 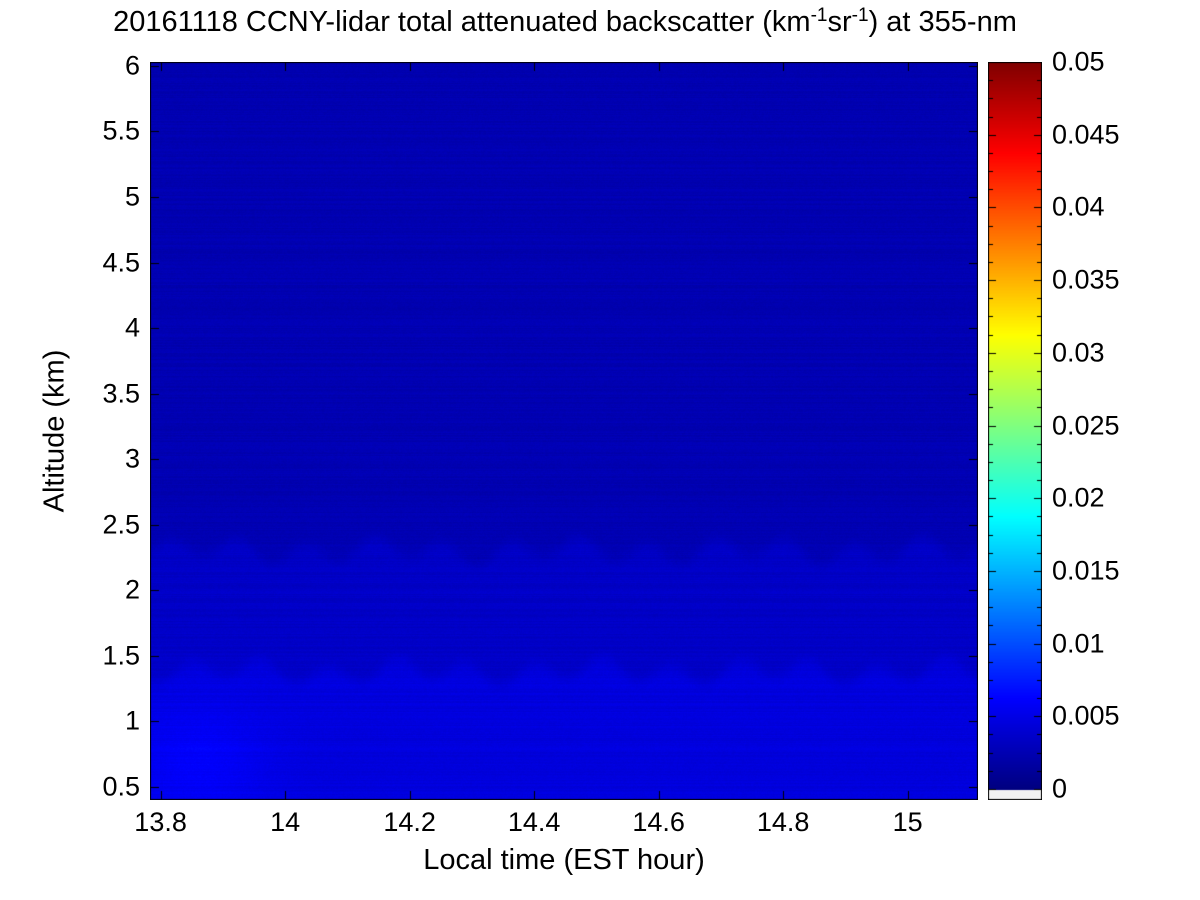 What do you see at coordinates (1078, 352) in the screenshot?
I see `colorbar-tick-label: 0.03` at bounding box center [1078, 352].